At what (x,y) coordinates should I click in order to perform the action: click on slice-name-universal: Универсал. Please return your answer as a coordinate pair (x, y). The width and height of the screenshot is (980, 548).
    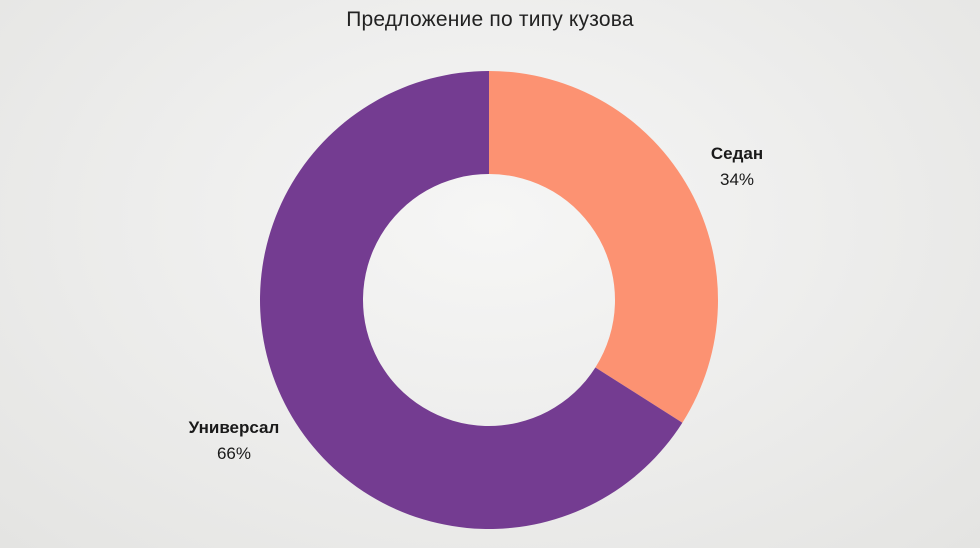
    Looking at the image, I should click on (234, 427).